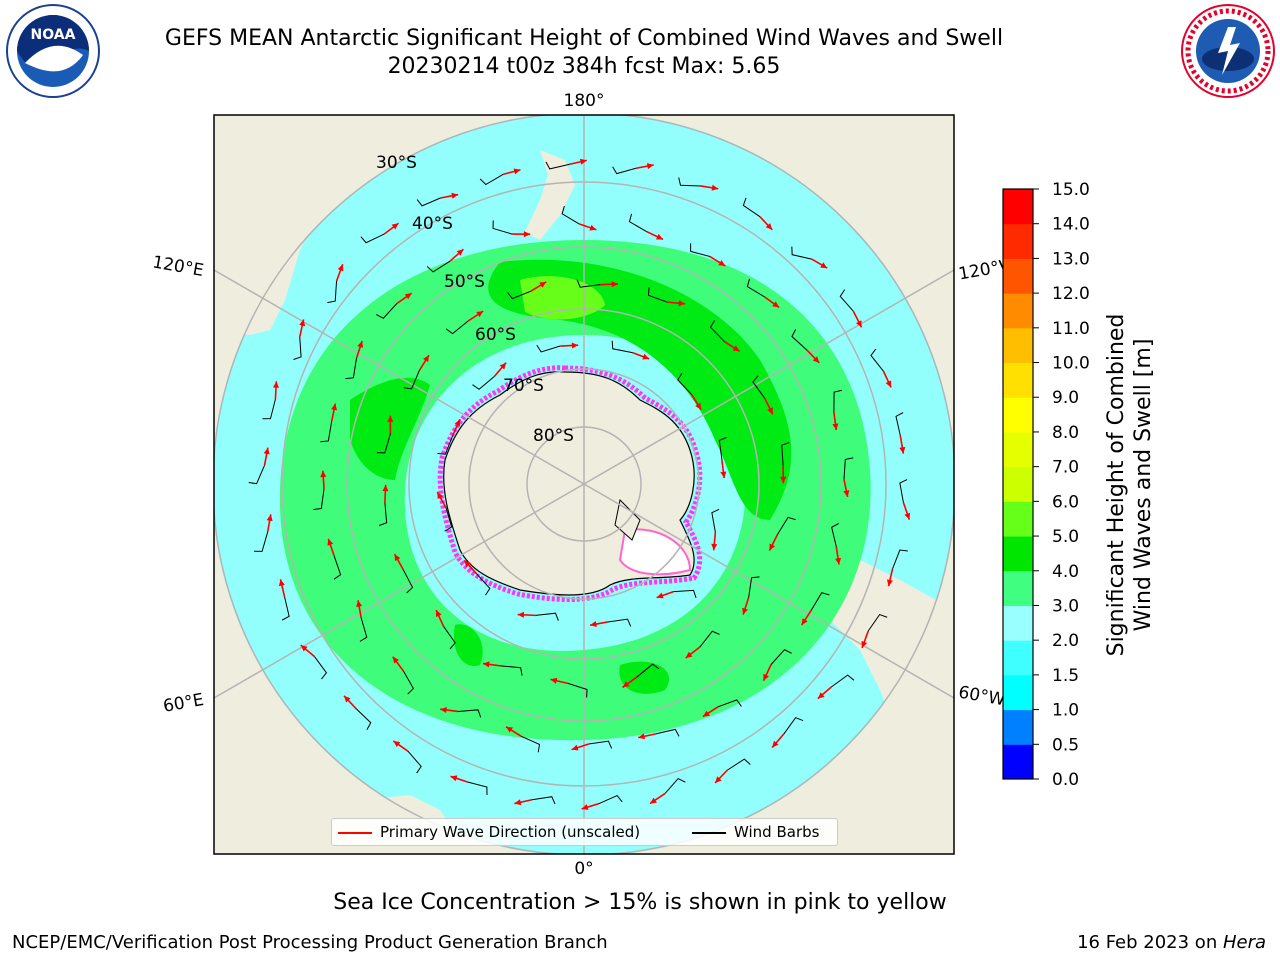 The width and height of the screenshot is (1280, 960). Describe the element at coordinates (584, 101) in the screenshot. I see `lon-label-180: 180°` at that location.